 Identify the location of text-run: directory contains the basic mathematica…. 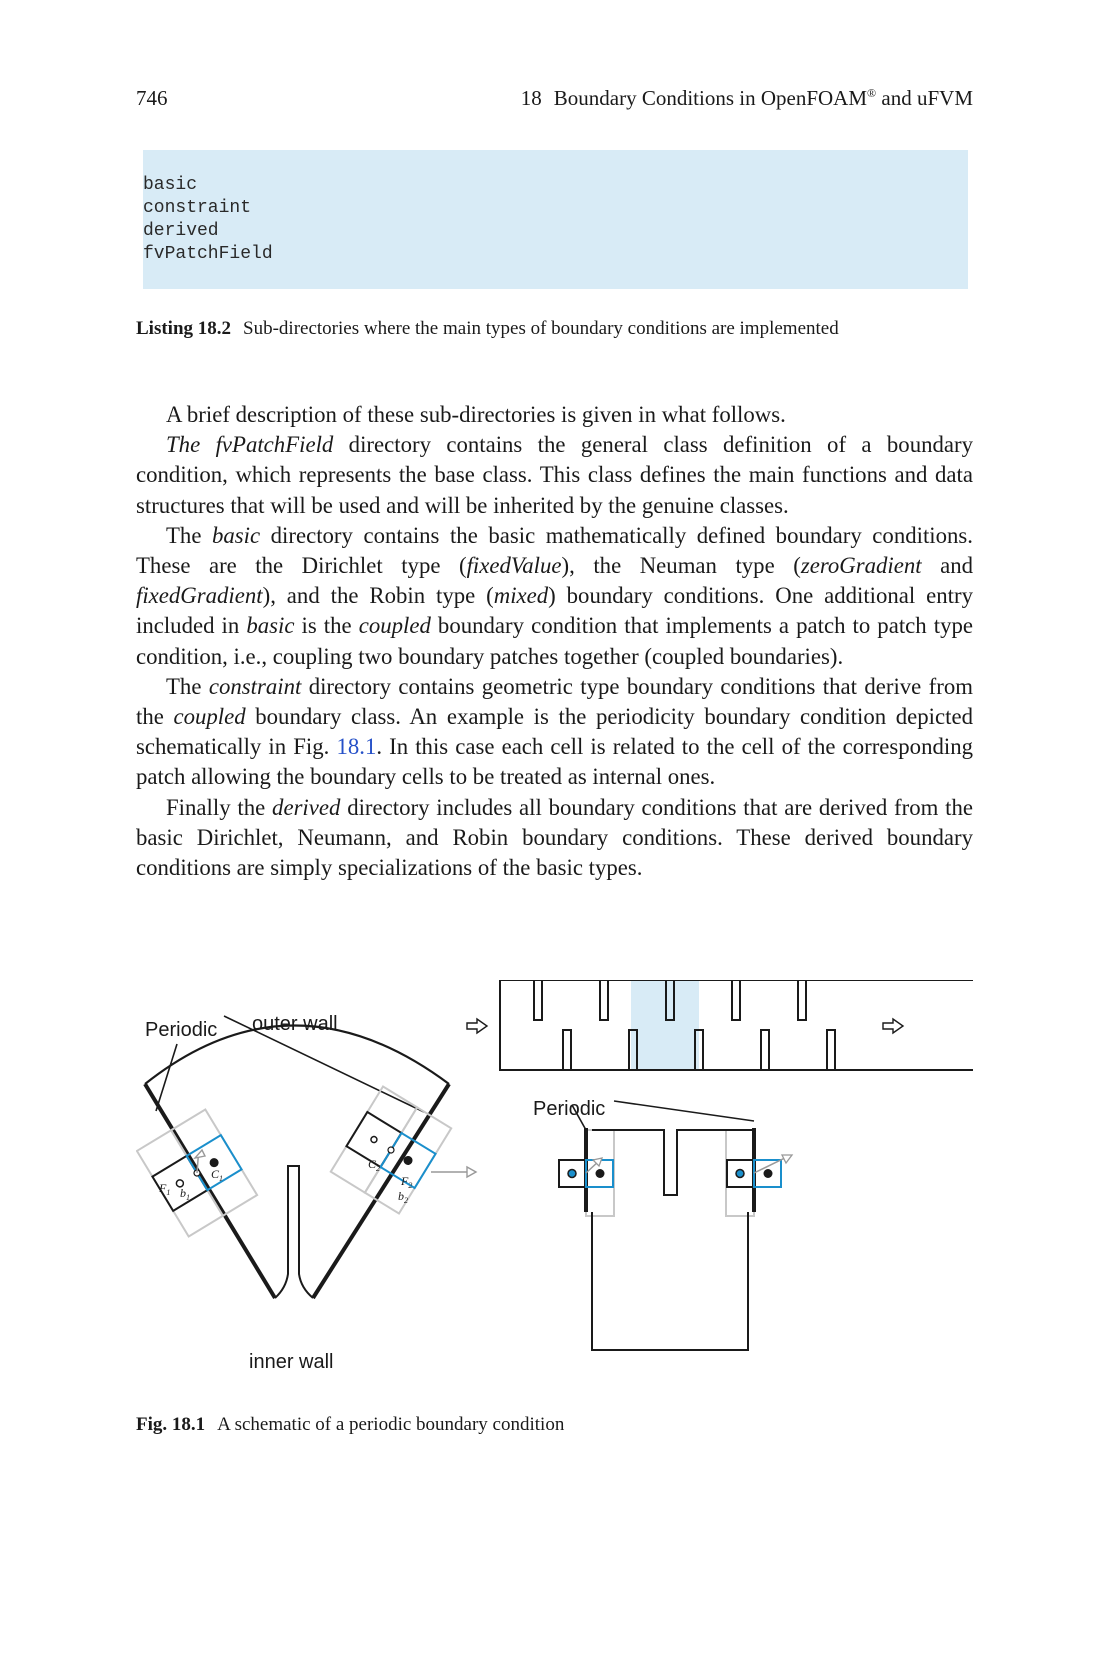
(554, 550).